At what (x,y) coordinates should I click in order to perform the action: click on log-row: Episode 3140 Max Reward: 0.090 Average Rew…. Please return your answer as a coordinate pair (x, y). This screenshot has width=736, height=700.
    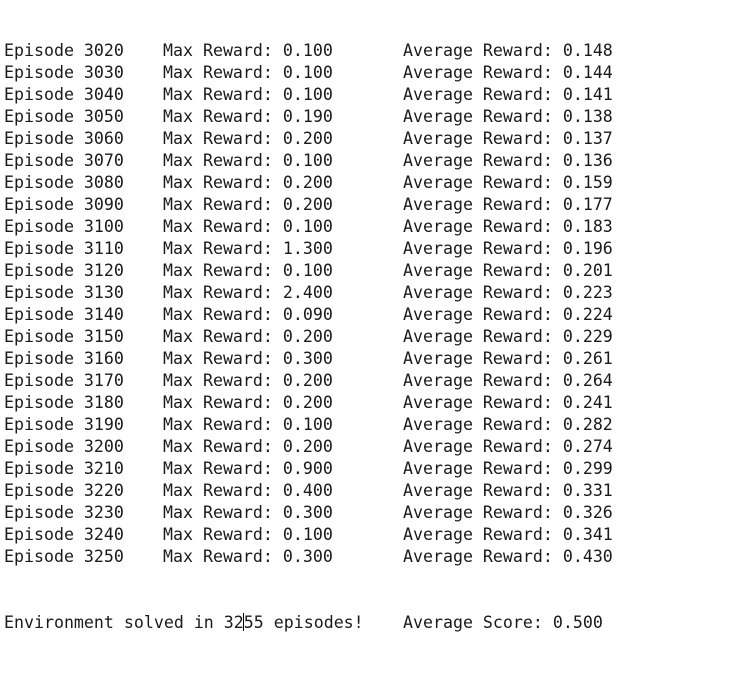
    Looking at the image, I should click on (369, 315).